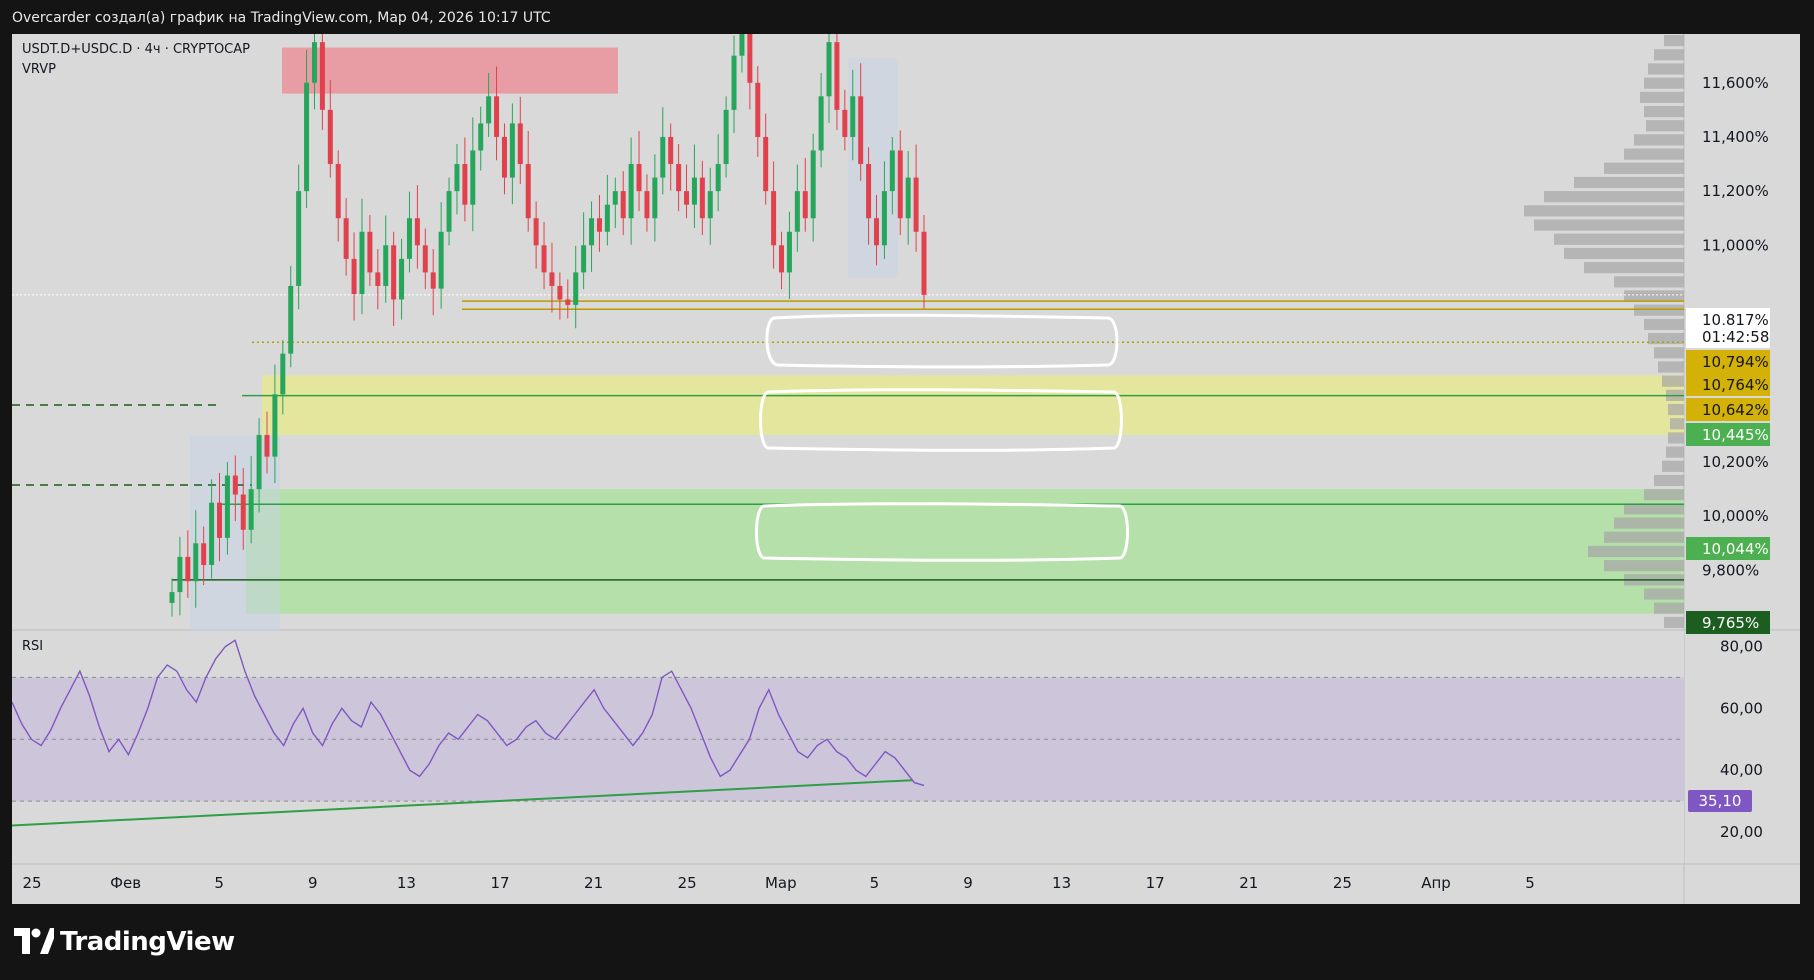 Image resolution: width=1814 pixels, height=980 pixels. Describe the element at coordinates (1728, 548) in the screenshot. I see `price-label-badge` at that location.